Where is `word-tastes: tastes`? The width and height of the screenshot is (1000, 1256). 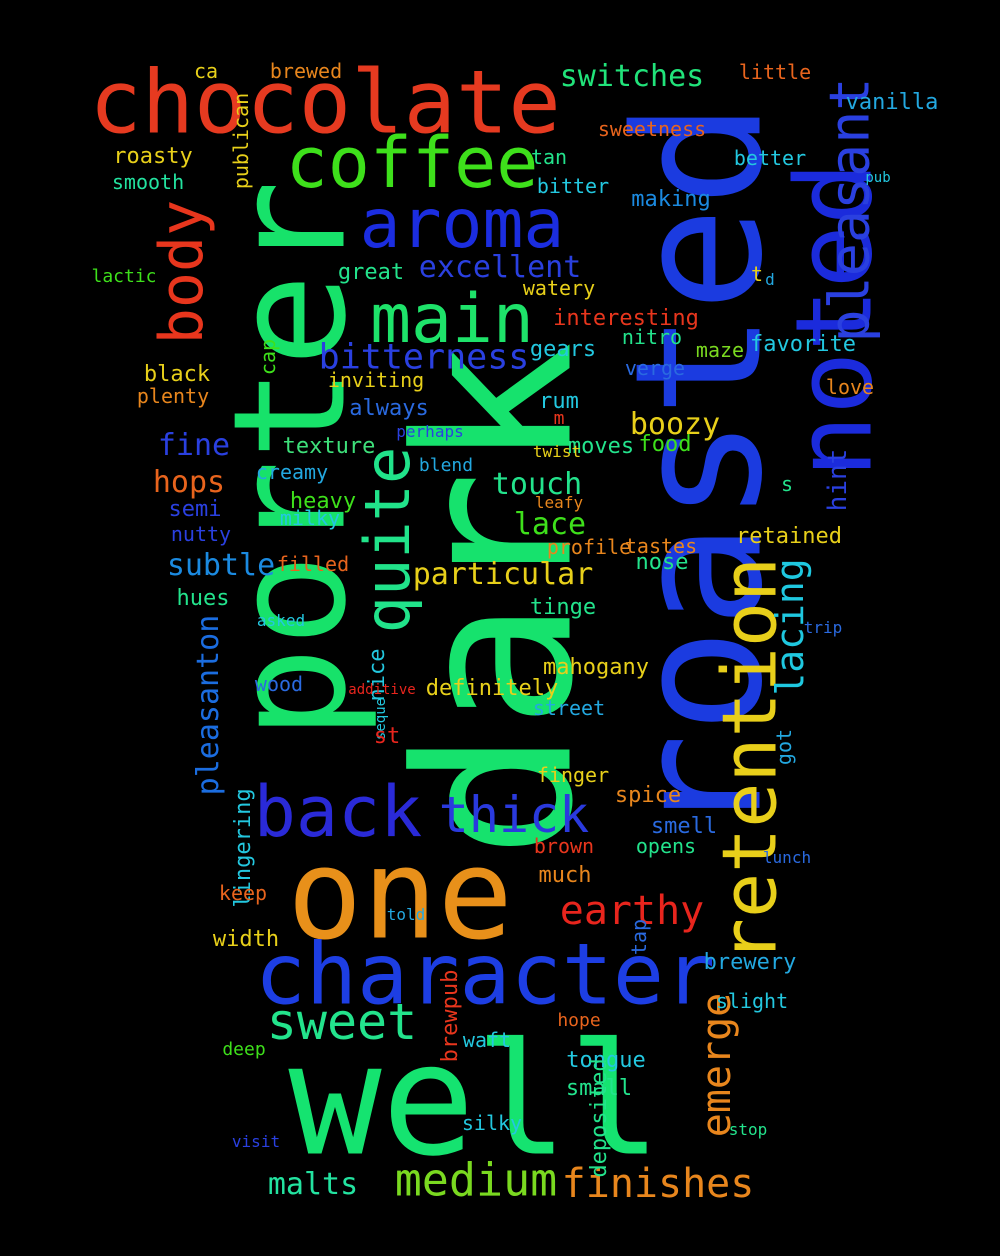 word-tastes: tastes is located at coordinates (661, 546).